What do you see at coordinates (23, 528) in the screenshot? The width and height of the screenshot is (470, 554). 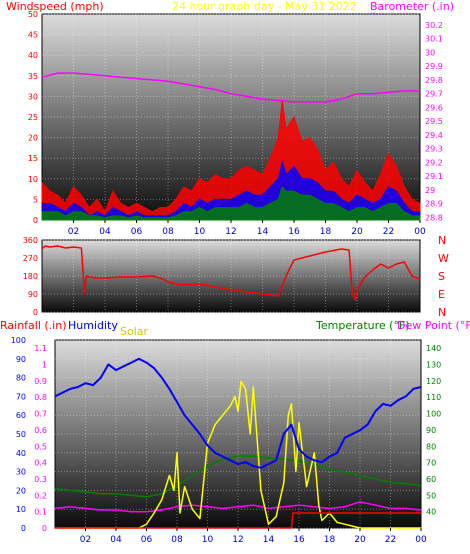 I see `humidity-tick-label: 0` at bounding box center [23, 528].